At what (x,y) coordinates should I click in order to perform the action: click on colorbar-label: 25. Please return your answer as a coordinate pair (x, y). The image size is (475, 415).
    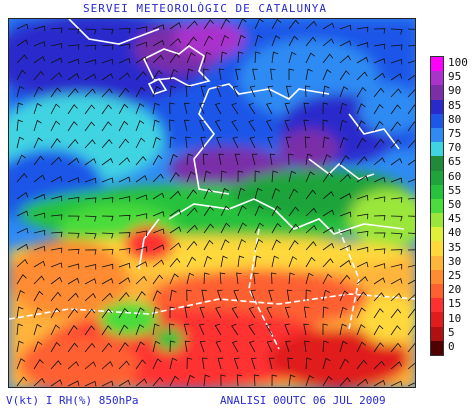
    Looking at the image, I should click on (455, 275).